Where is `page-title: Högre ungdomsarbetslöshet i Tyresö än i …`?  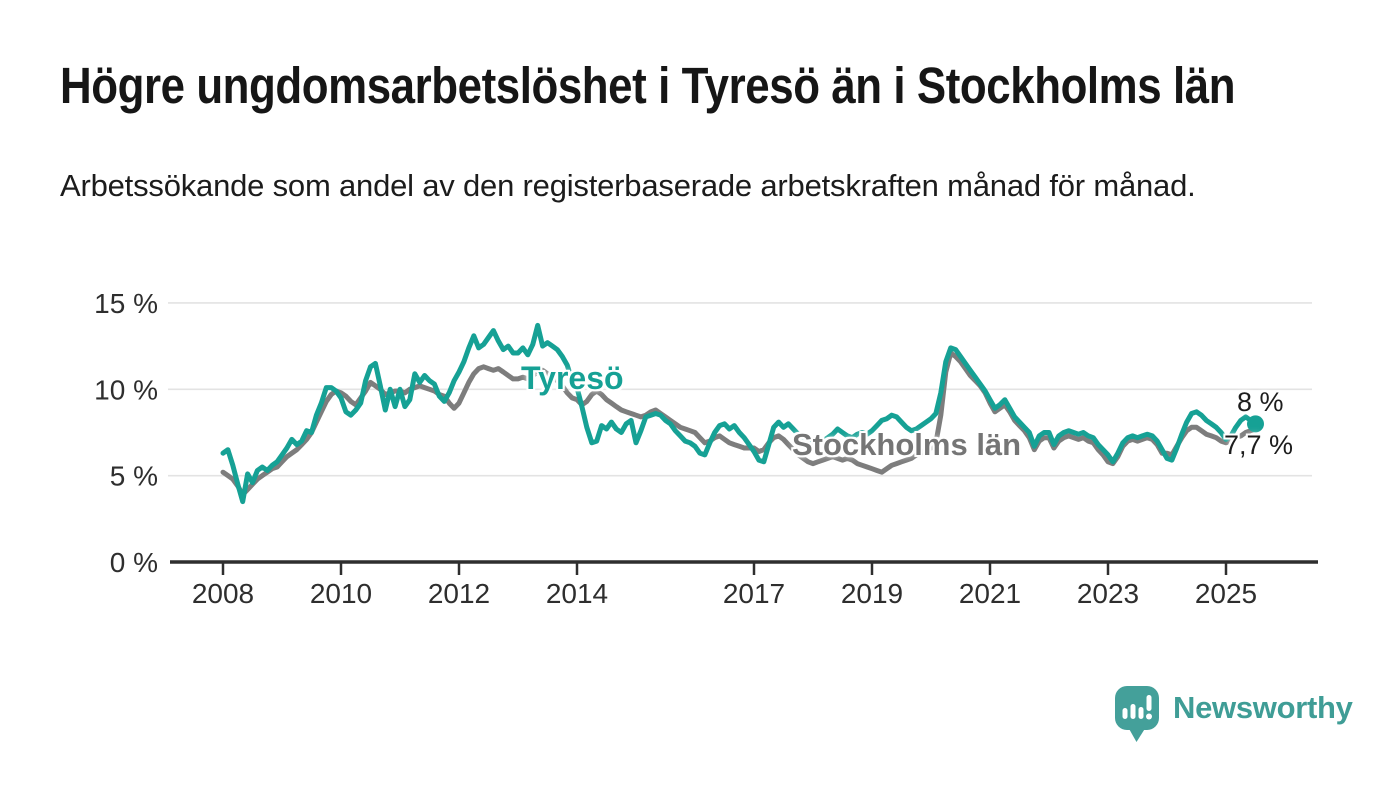 page-title: Högre ungdomsarbetslöshet i Tyresö än i … is located at coordinates (648, 85).